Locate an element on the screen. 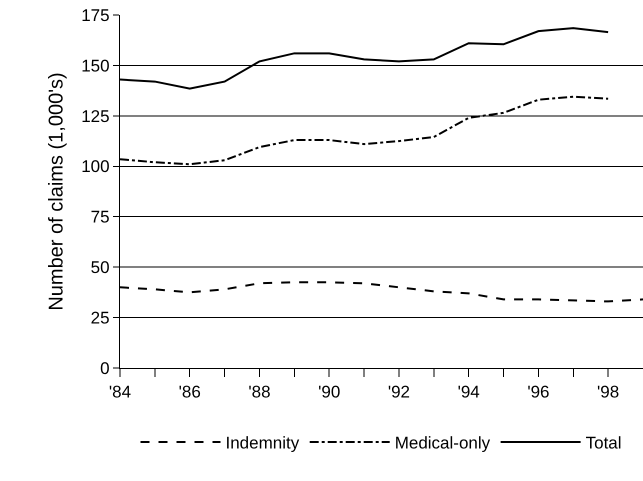 The width and height of the screenshot is (643, 481). legend-label: Indemnity is located at coordinates (263, 443).